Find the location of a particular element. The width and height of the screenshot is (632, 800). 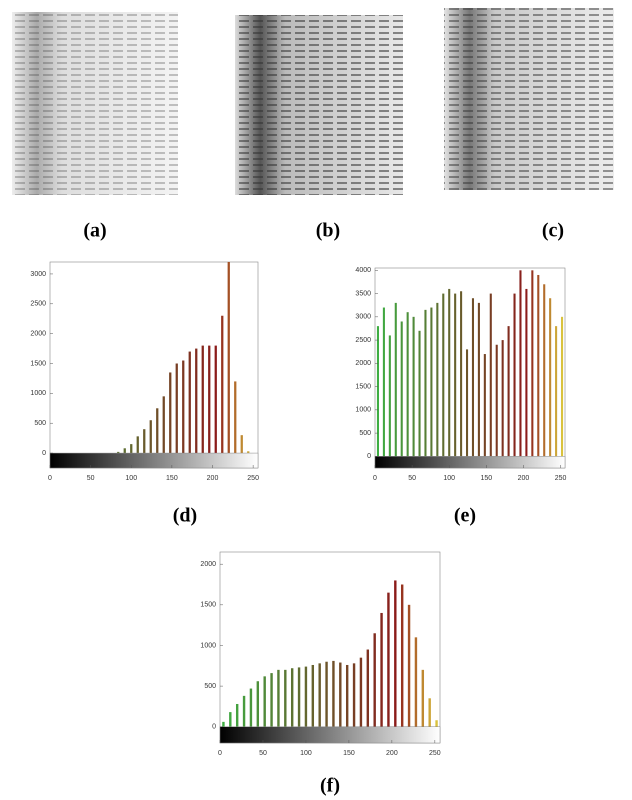

panel-label: (e) is located at coordinates (465, 516).